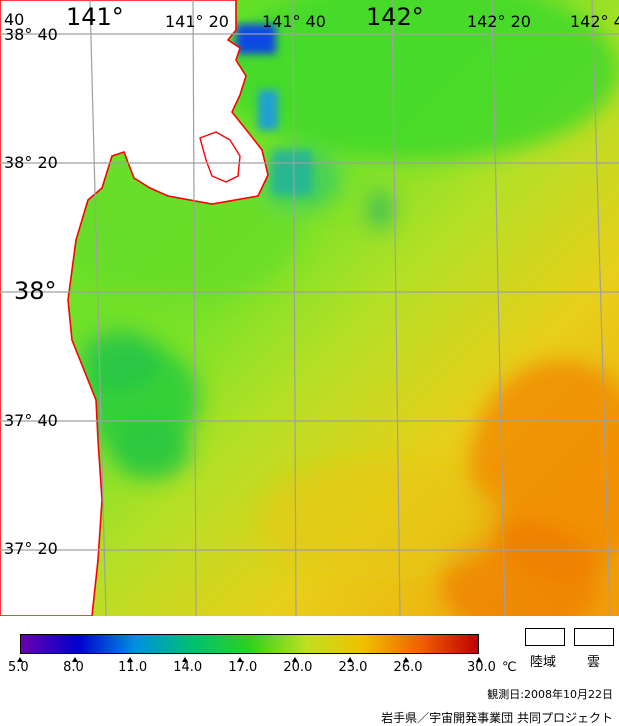  I want to click on color-bar-tick-label: 14.0, so click(188, 667).